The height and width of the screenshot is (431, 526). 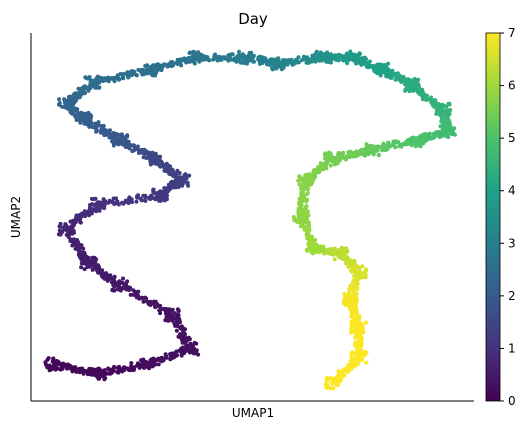 What do you see at coordinates (512, 138) in the screenshot?
I see `colorbar-tick-label: 5` at bounding box center [512, 138].